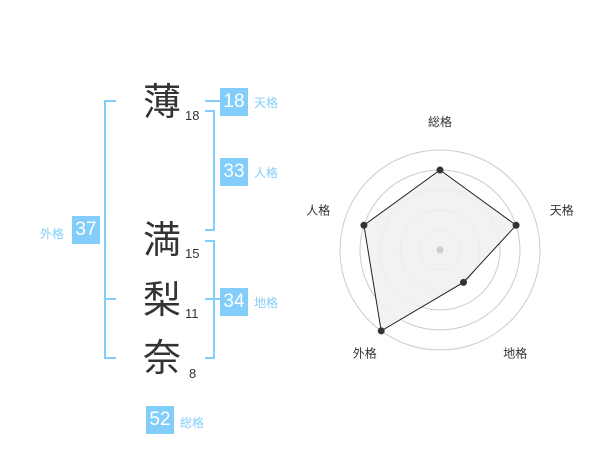  Describe the element at coordinates (212, 101) in the screenshot. I see `tenkaku-connector` at that location.